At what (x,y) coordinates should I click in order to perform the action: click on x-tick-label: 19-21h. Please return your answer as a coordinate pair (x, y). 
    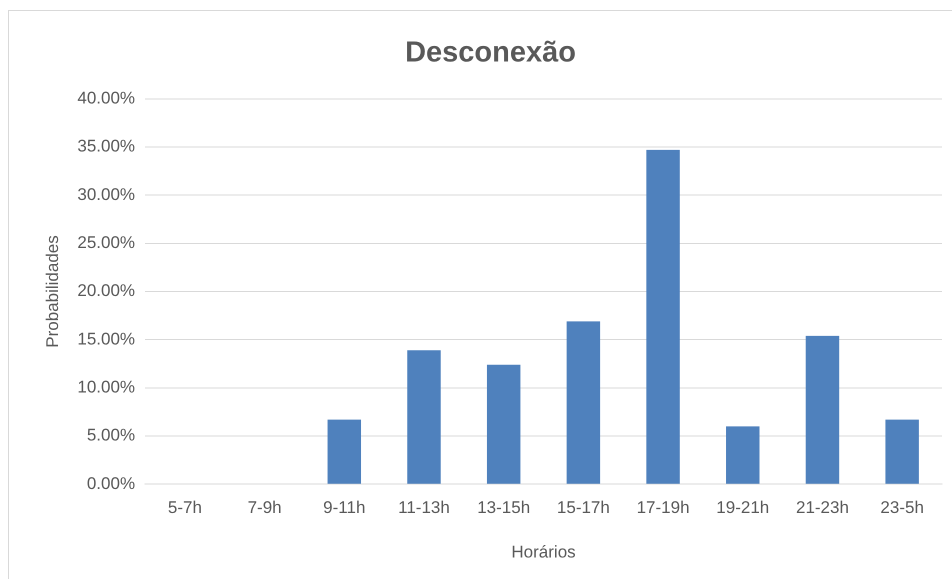
    Looking at the image, I should click on (743, 508).